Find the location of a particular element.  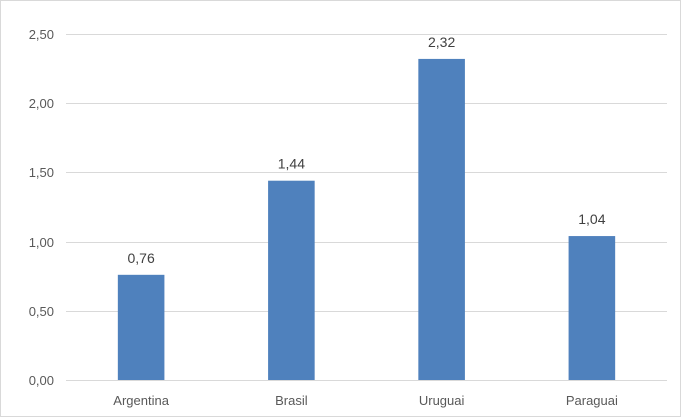

x-tick-label: Brasil is located at coordinates (291, 400).